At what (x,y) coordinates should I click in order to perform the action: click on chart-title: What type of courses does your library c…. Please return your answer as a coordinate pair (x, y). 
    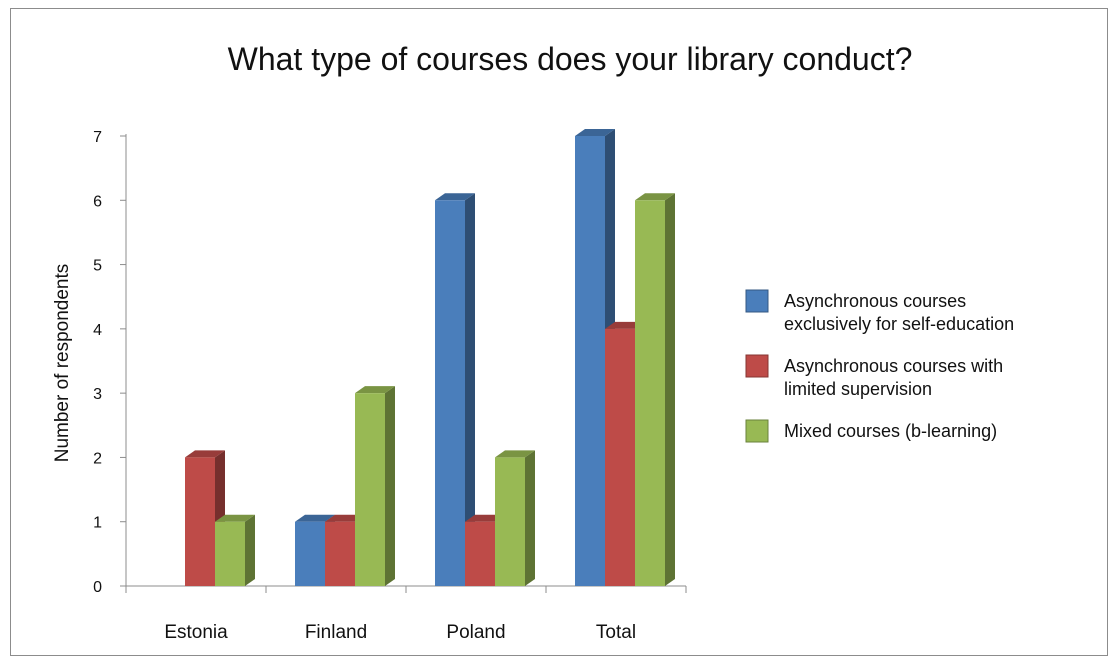
    Looking at the image, I should click on (570, 59).